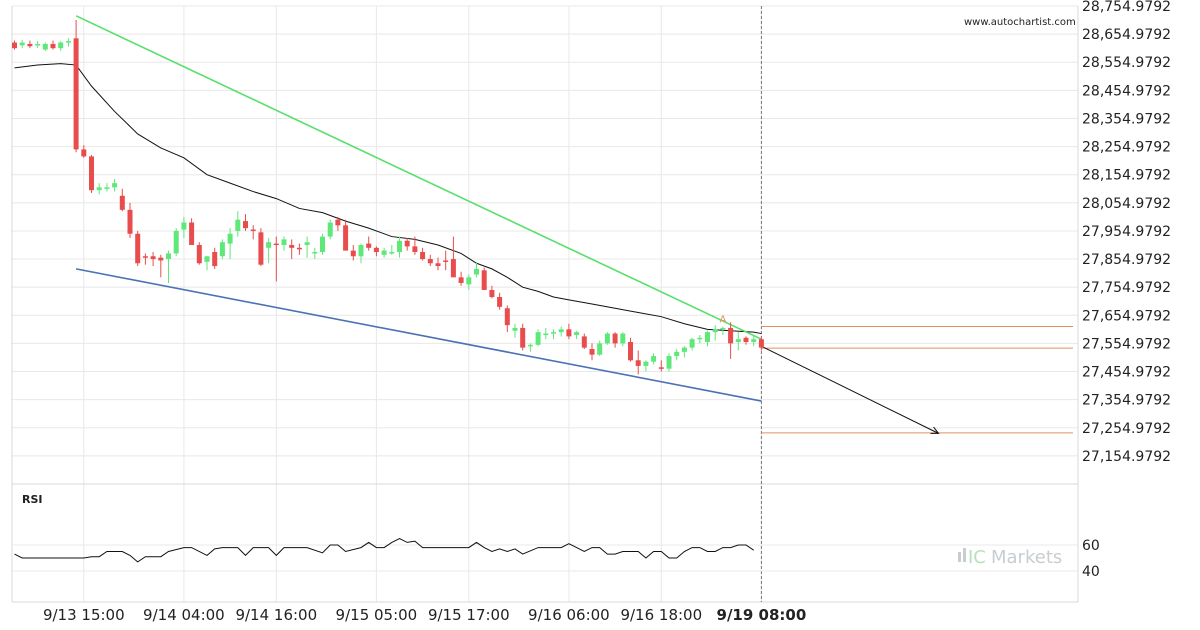 This screenshot has width=1200, height=630. What do you see at coordinates (1126, 232) in the screenshot?
I see `y-tick-label: 27,954.9792` at bounding box center [1126, 232].